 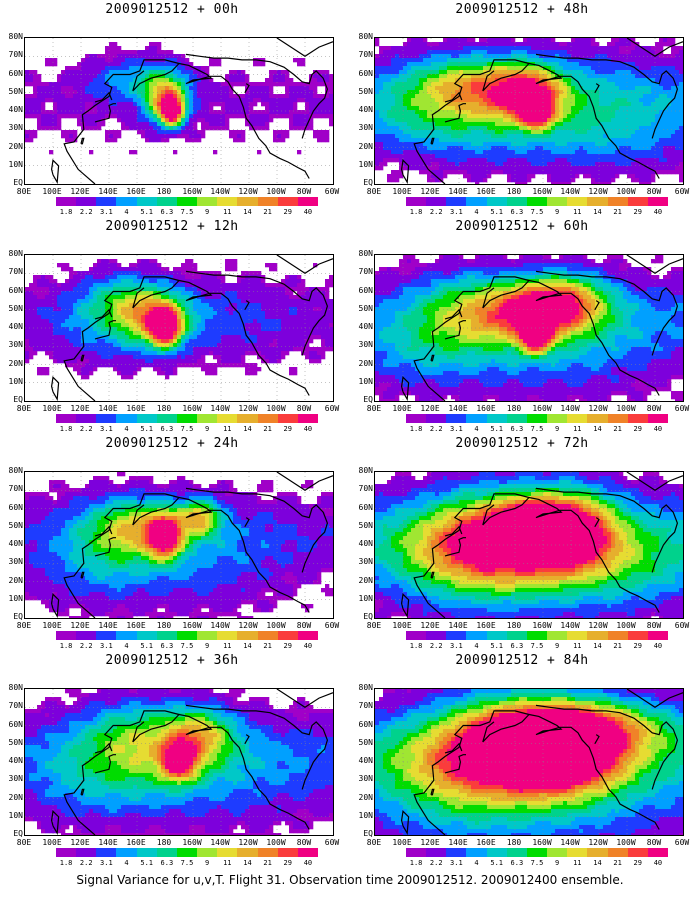 I want to click on panel-title: 2009012512 + 72h, so click(x=522, y=443).